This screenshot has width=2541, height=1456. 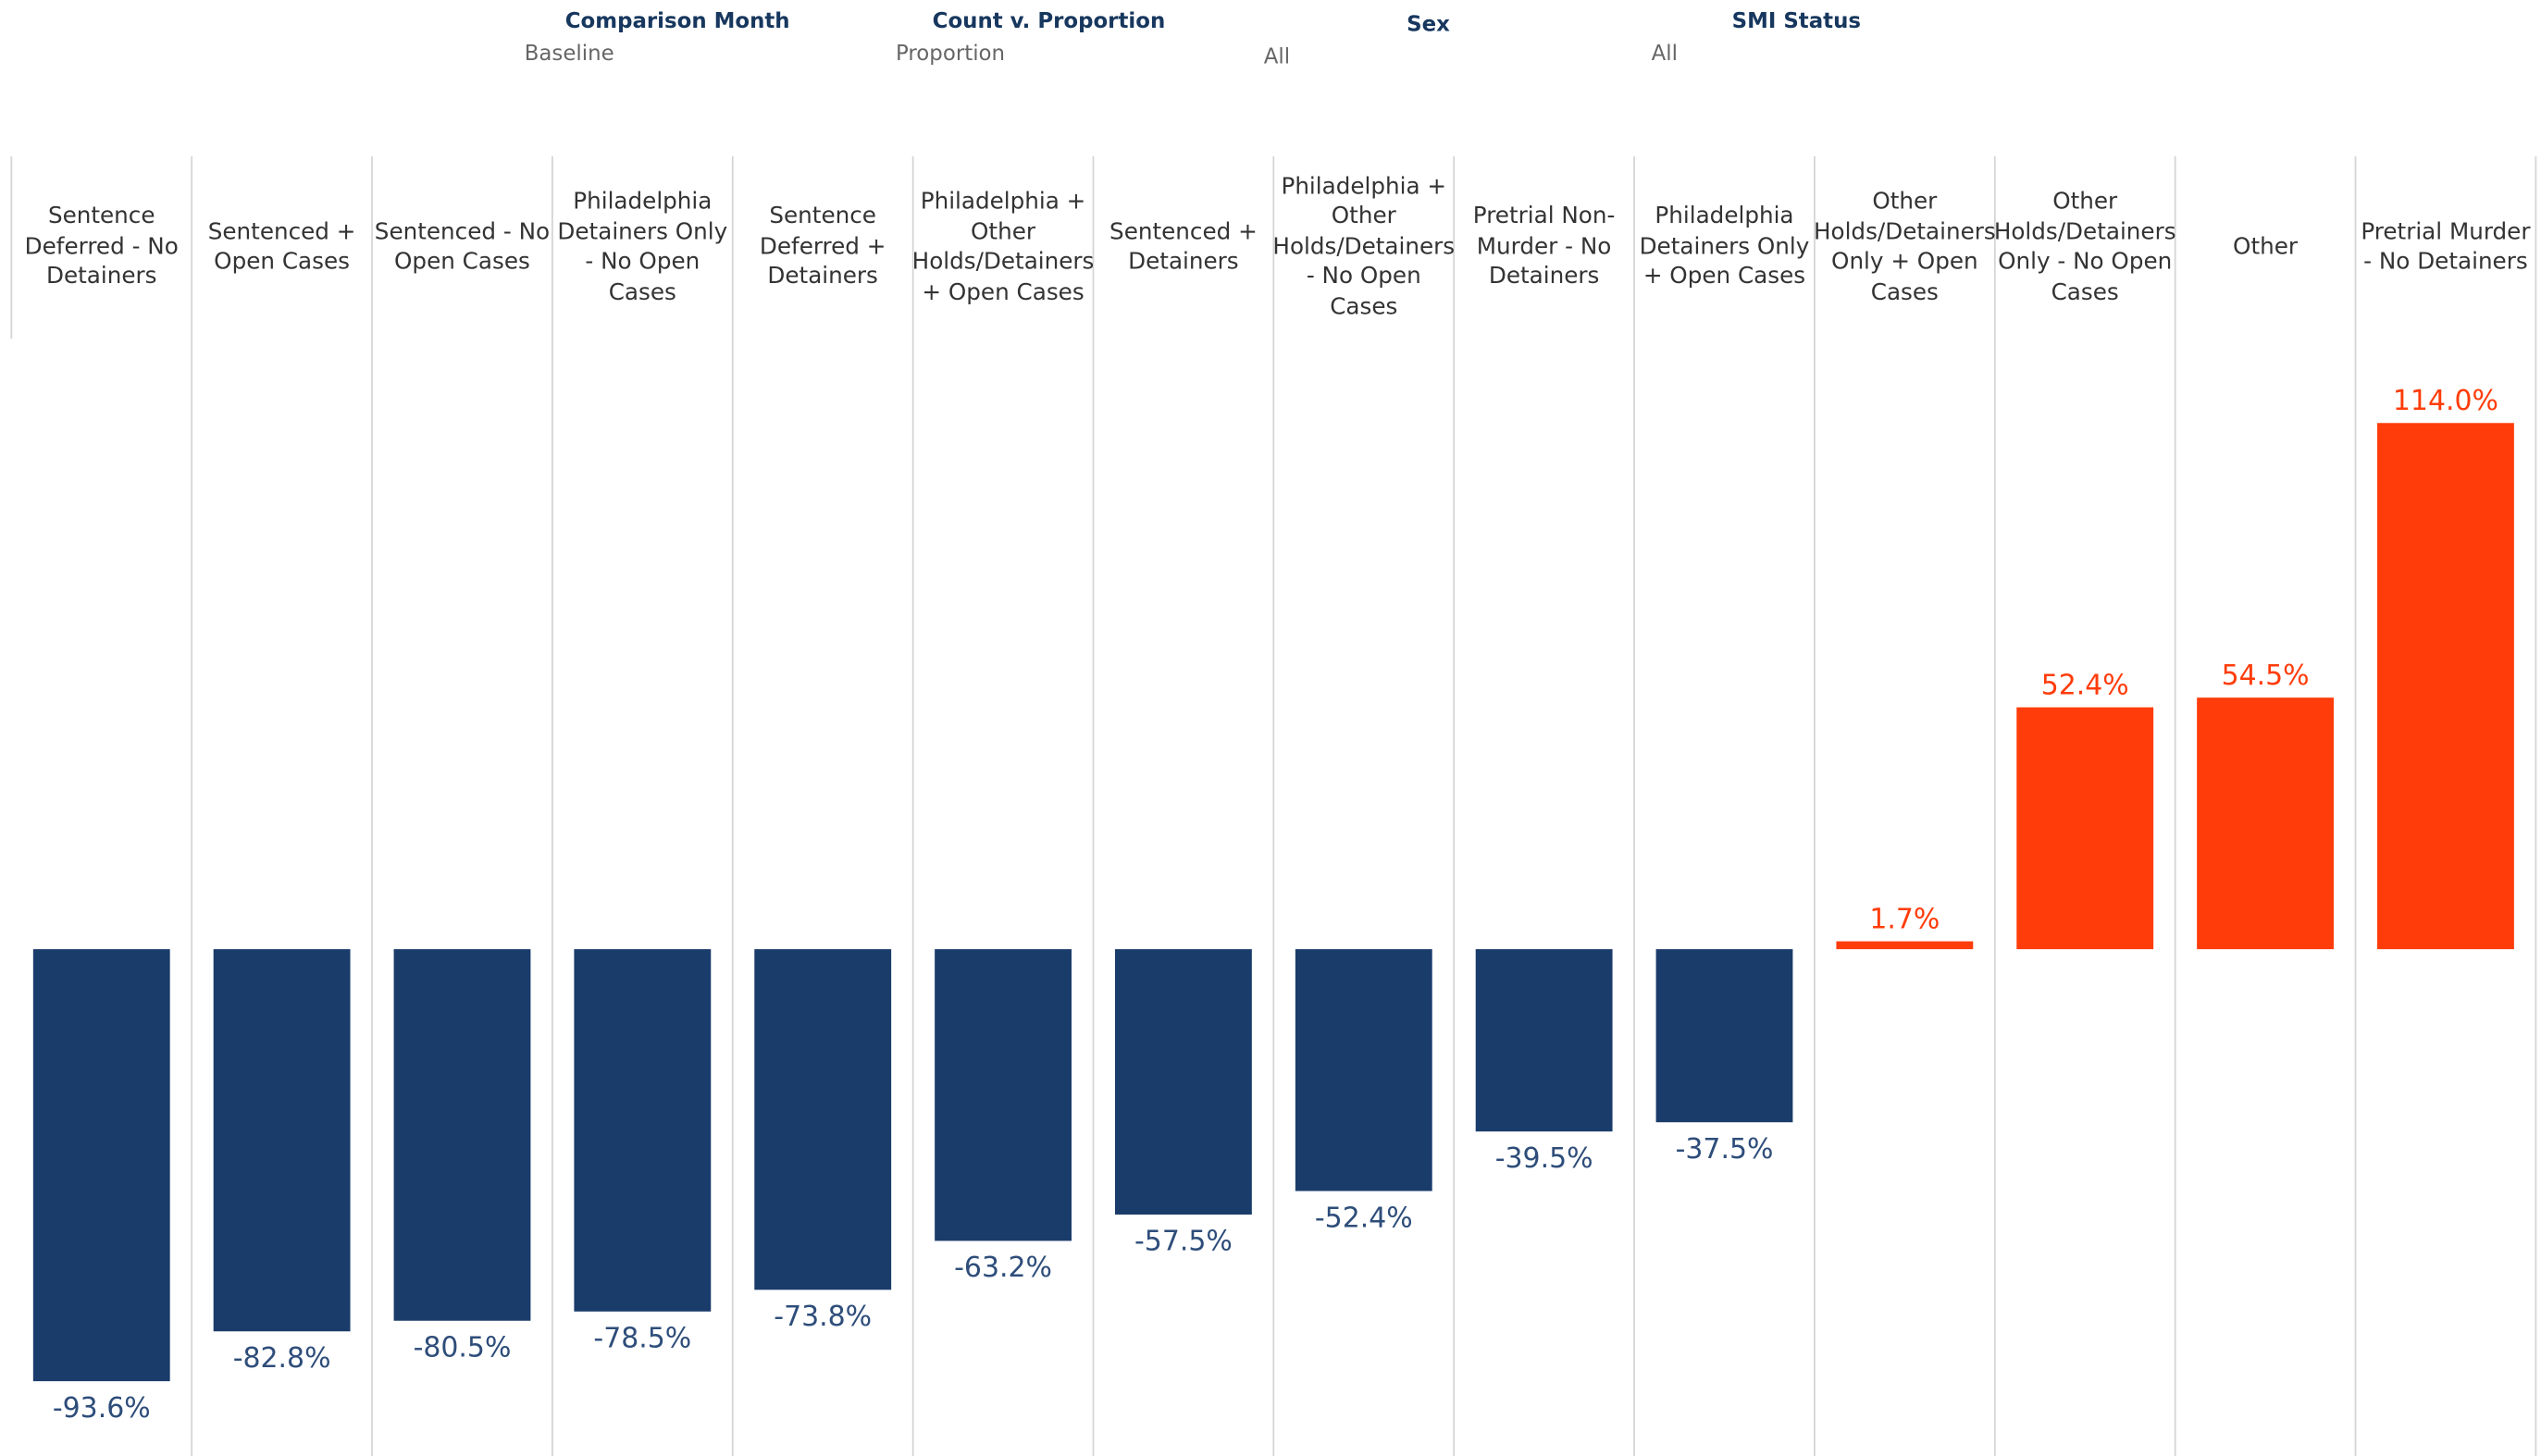 I want to click on filter-value: Baseline, so click(x=569, y=54).